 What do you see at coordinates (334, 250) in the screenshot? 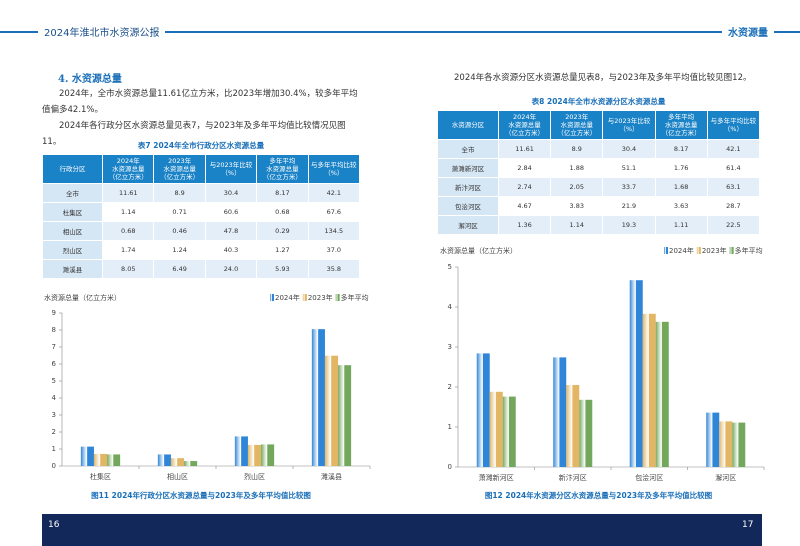
I see `table-cell: 37.0` at bounding box center [334, 250].